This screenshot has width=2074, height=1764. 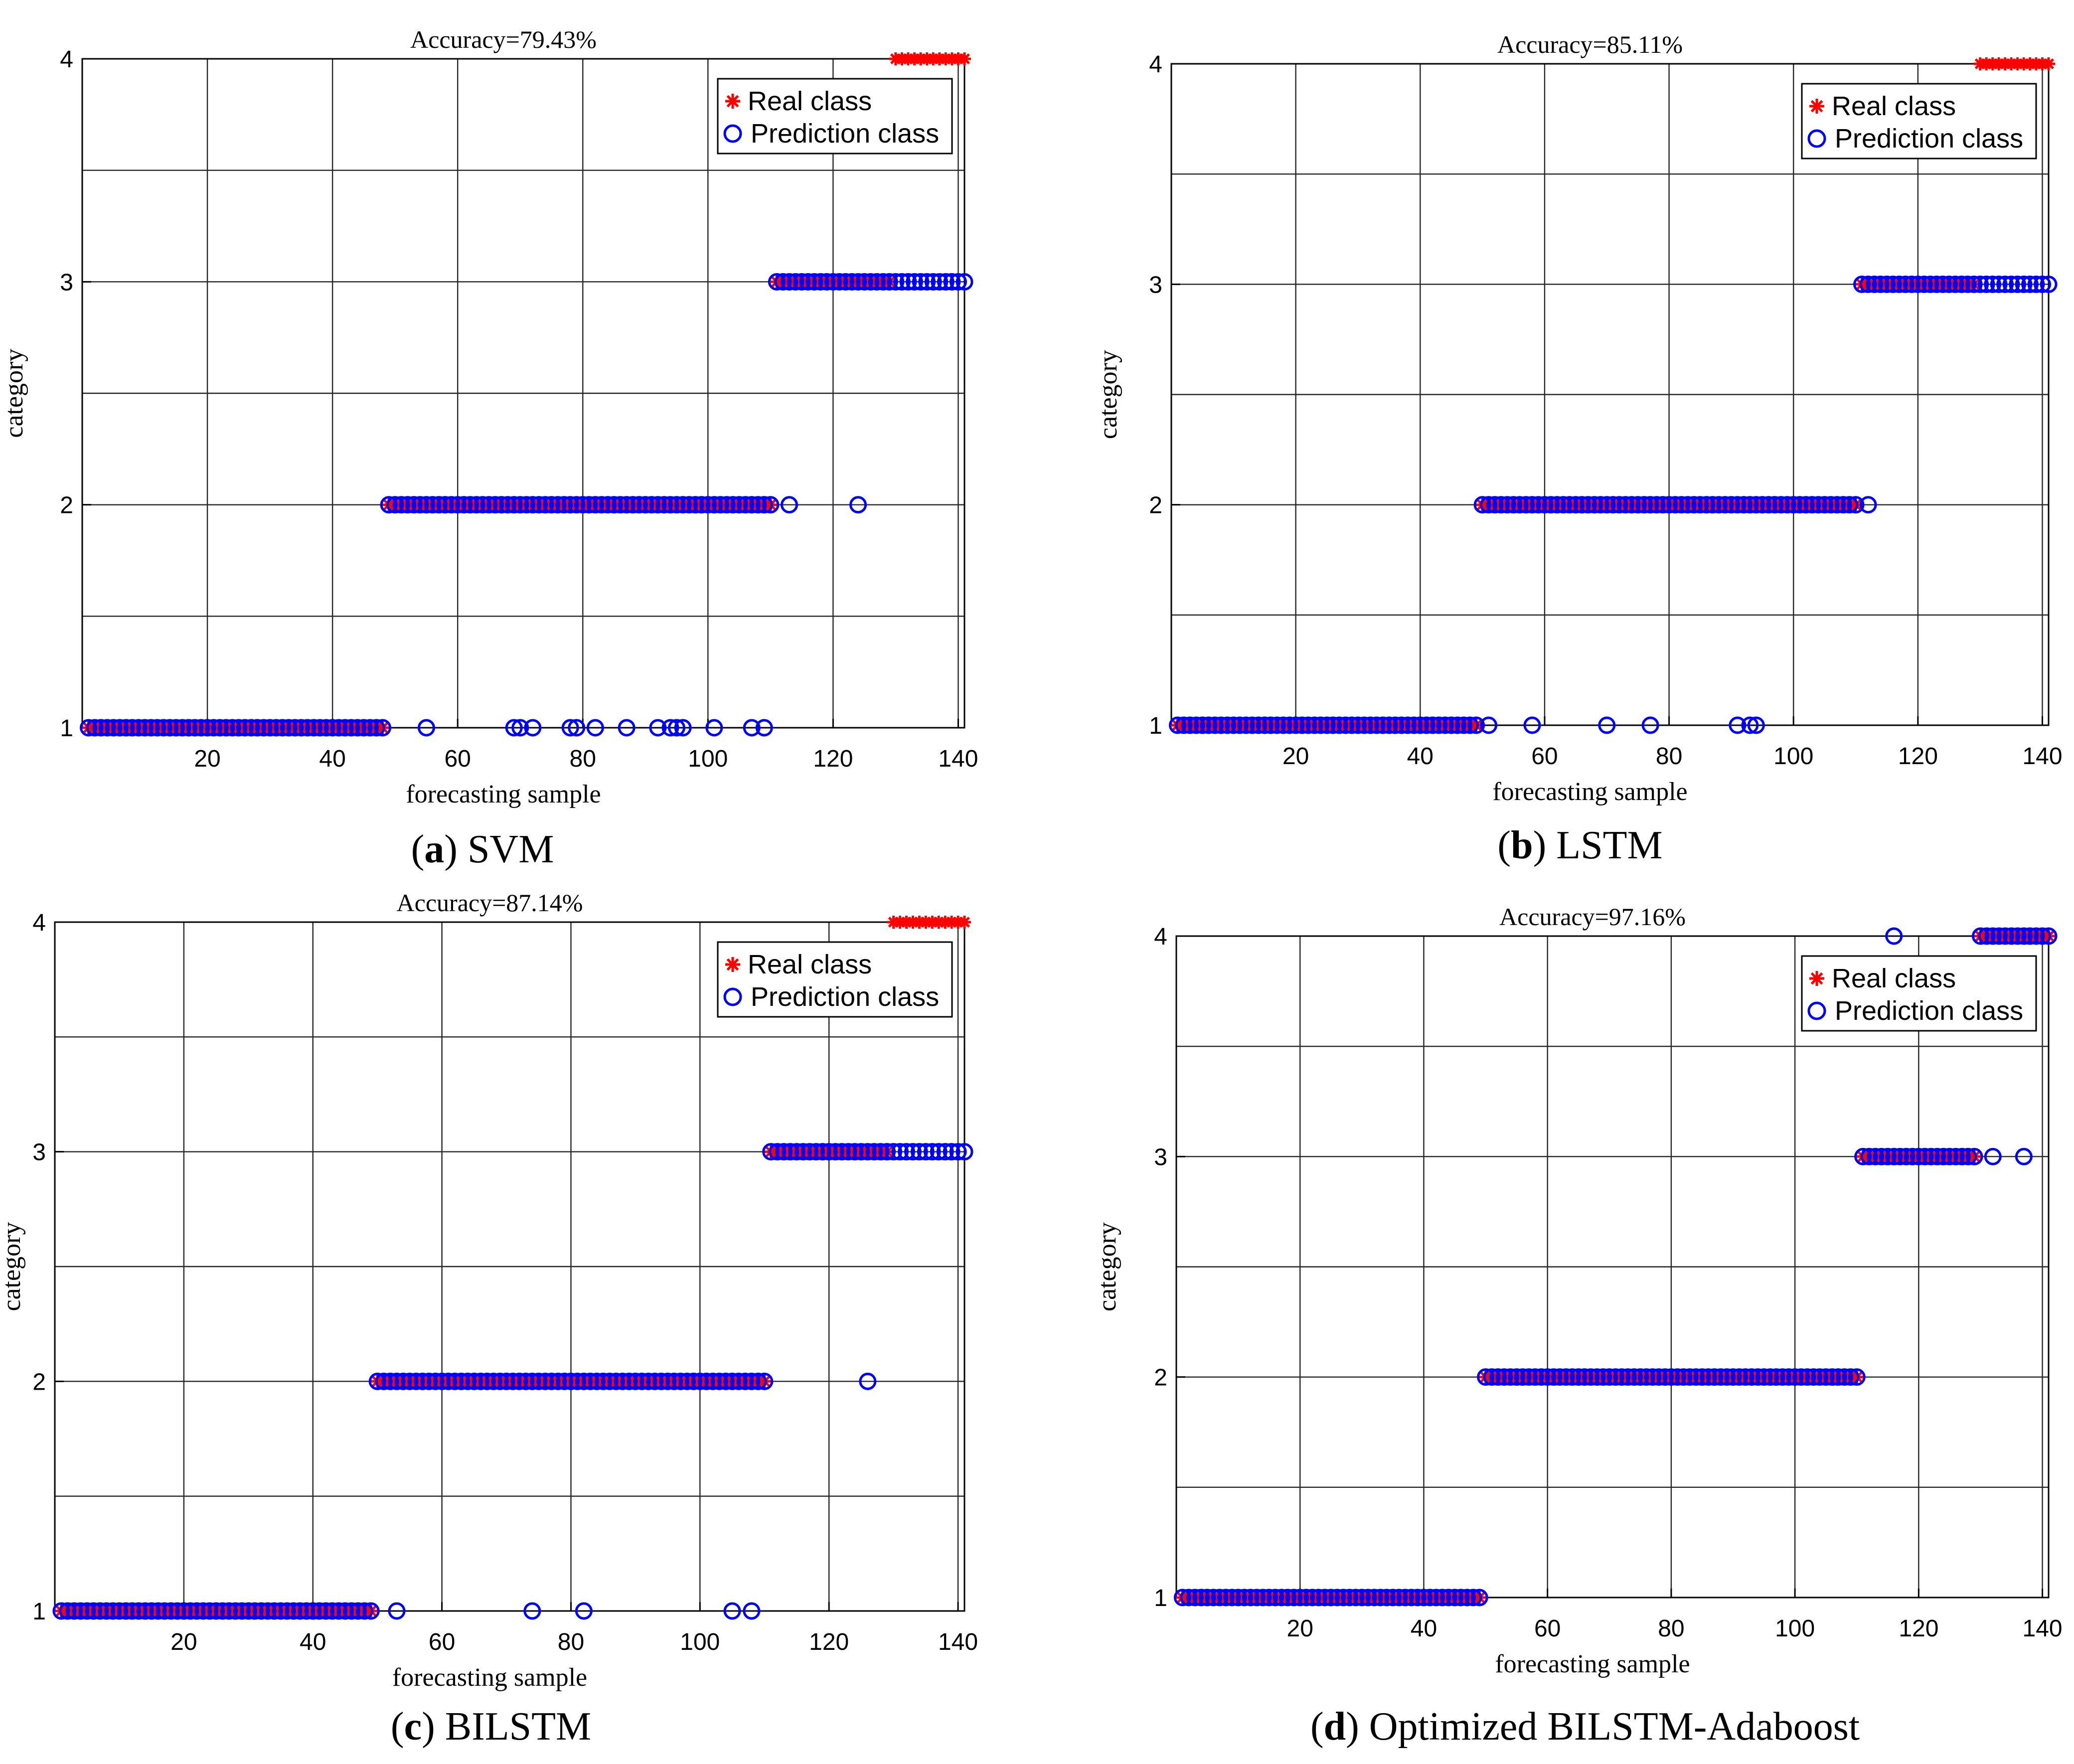 What do you see at coordinates (518, 1727) in the screenshot?
I see `caption-model-name: BILSTM` at bounding box center [518, 1727].